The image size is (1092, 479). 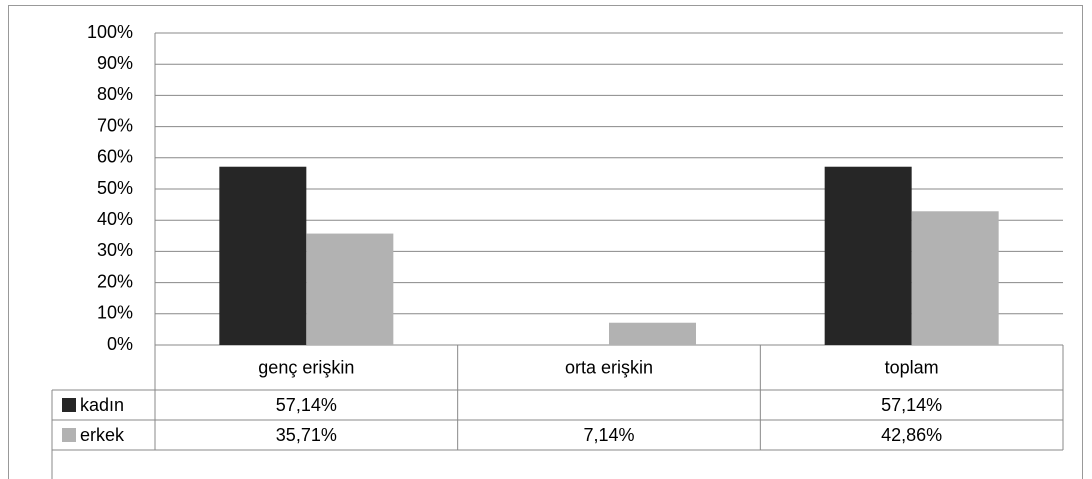 What do you see at coordinates (911, 435) in the screenshot?
I see `table-cell: 42,86%` at bounding box center [911, 435].